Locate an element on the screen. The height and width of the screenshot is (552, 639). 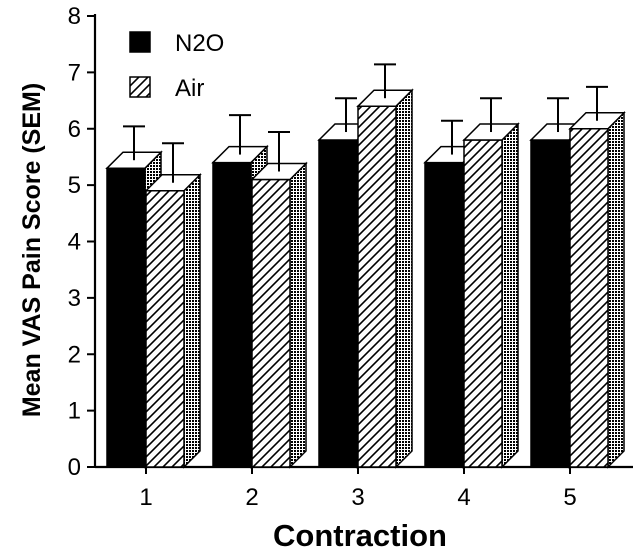
y-tick-label: 7 is located at coordinates (74, 72).